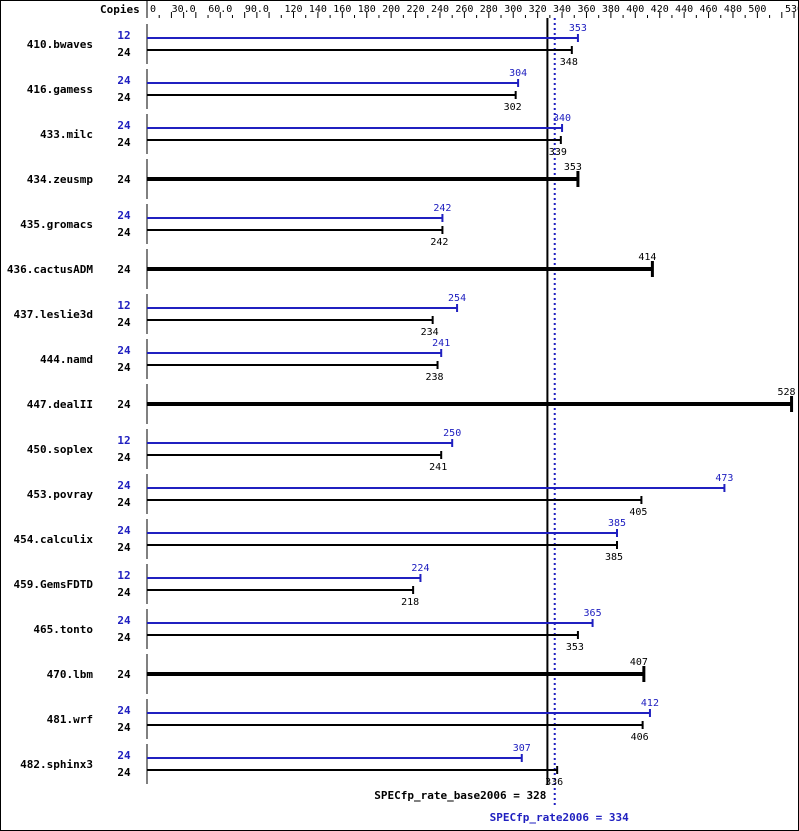 This screenshot has width=799, height=831. Describe the element at coordinates (60, 179) in the screenshot. I see `benchmark-label: 434.zeusmp` at that location.